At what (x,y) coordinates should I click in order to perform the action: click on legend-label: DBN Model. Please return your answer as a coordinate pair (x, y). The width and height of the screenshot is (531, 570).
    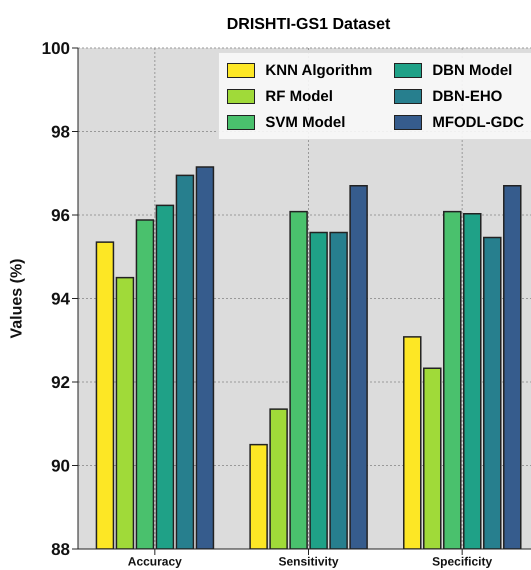
    Looking at the image, I should click on (472, 70).